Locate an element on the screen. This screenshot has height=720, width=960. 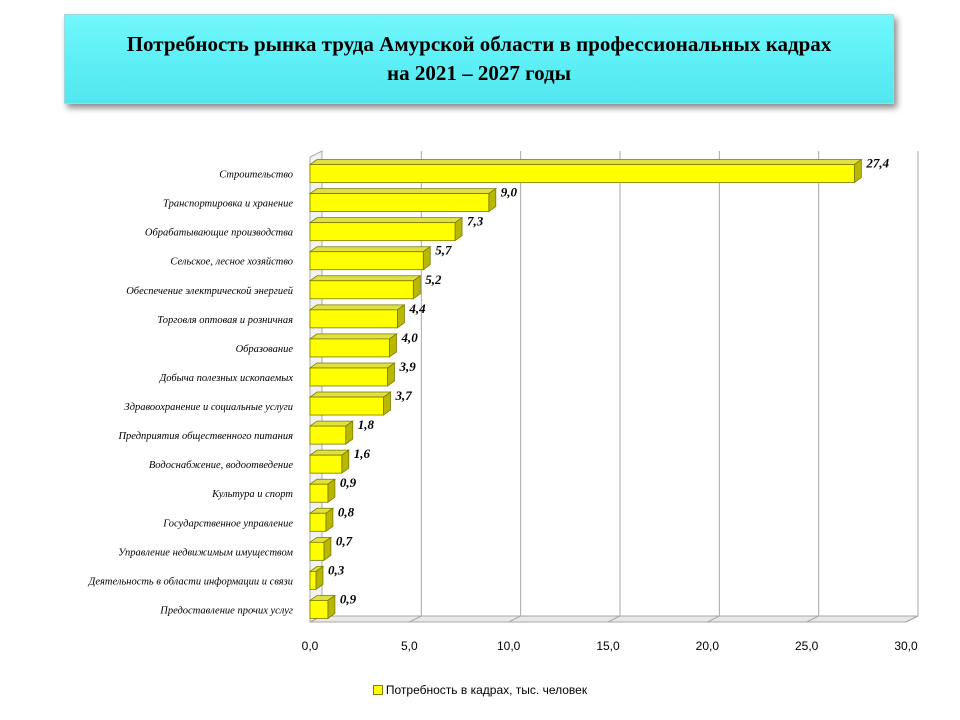
data-label: 4,4 is located at coordinates (417, 308).